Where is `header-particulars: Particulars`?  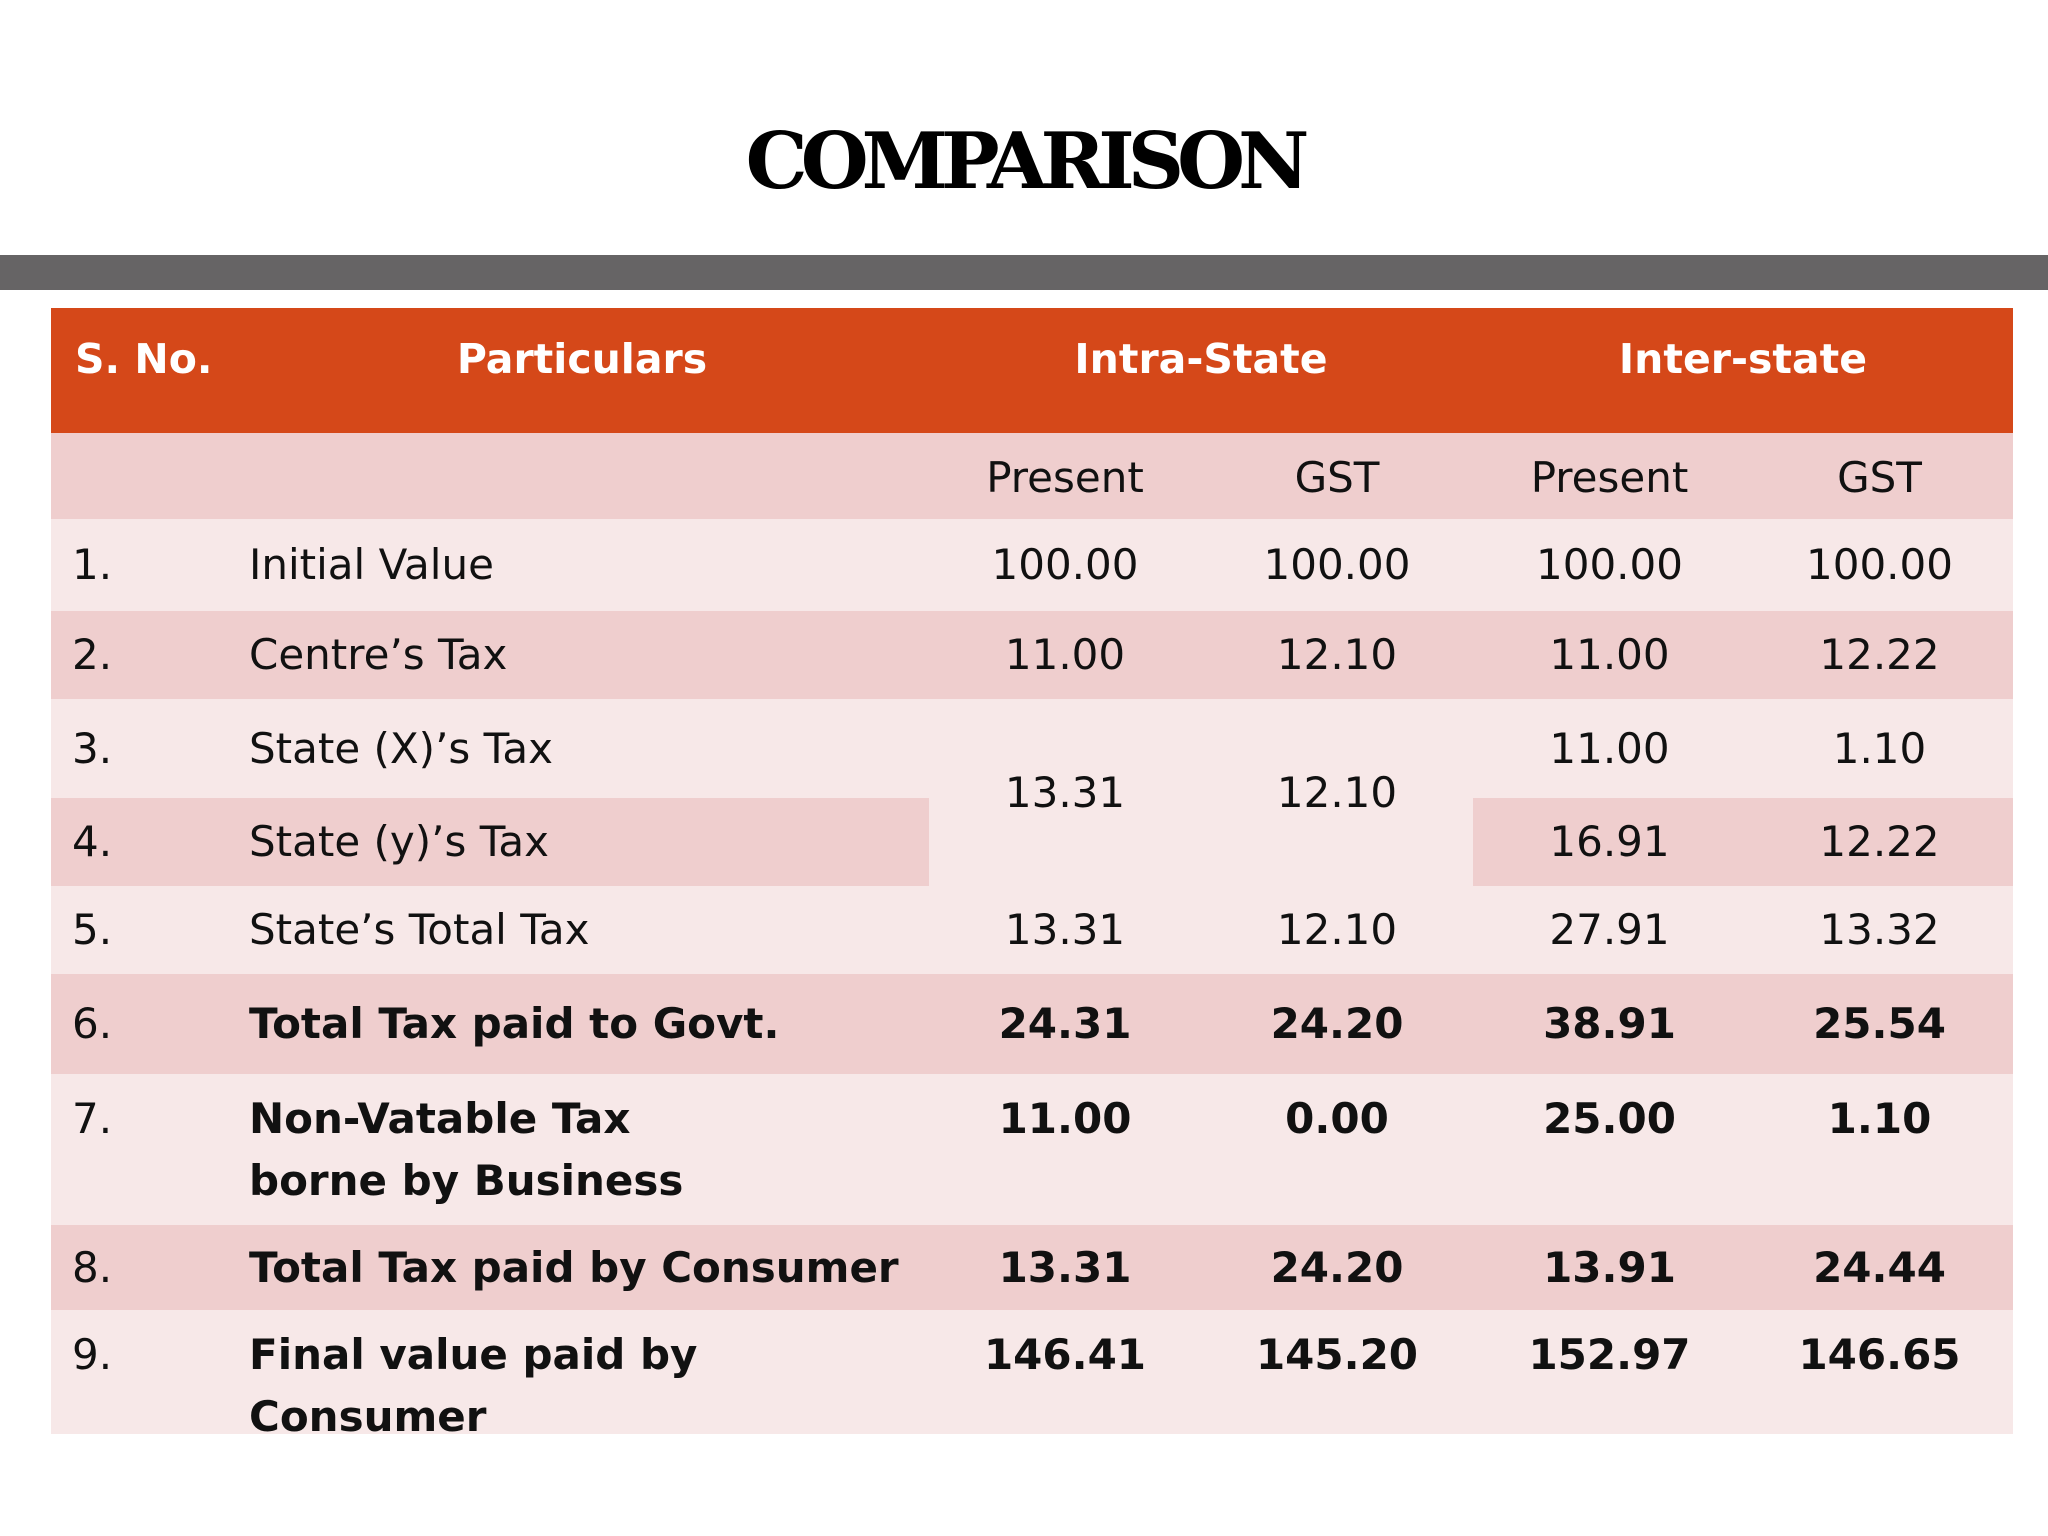 header-particulars: Particulars is located at coordinates (582, 370).